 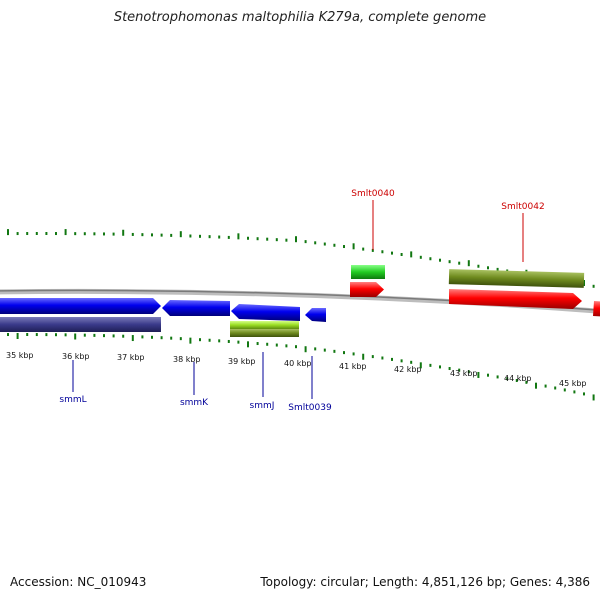 What do you see at coordinates (265, 312) in the screenshot?
I see `gene-smmj` at bounding box center [265, 312].